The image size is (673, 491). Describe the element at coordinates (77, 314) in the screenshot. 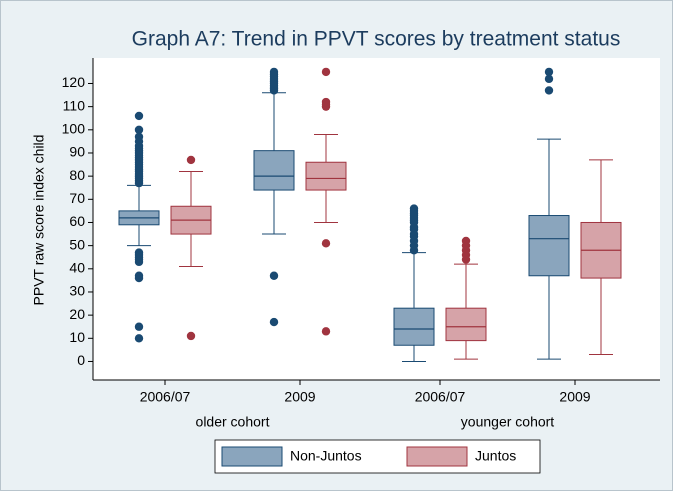

I see `y-tick-label: 20` at that location.